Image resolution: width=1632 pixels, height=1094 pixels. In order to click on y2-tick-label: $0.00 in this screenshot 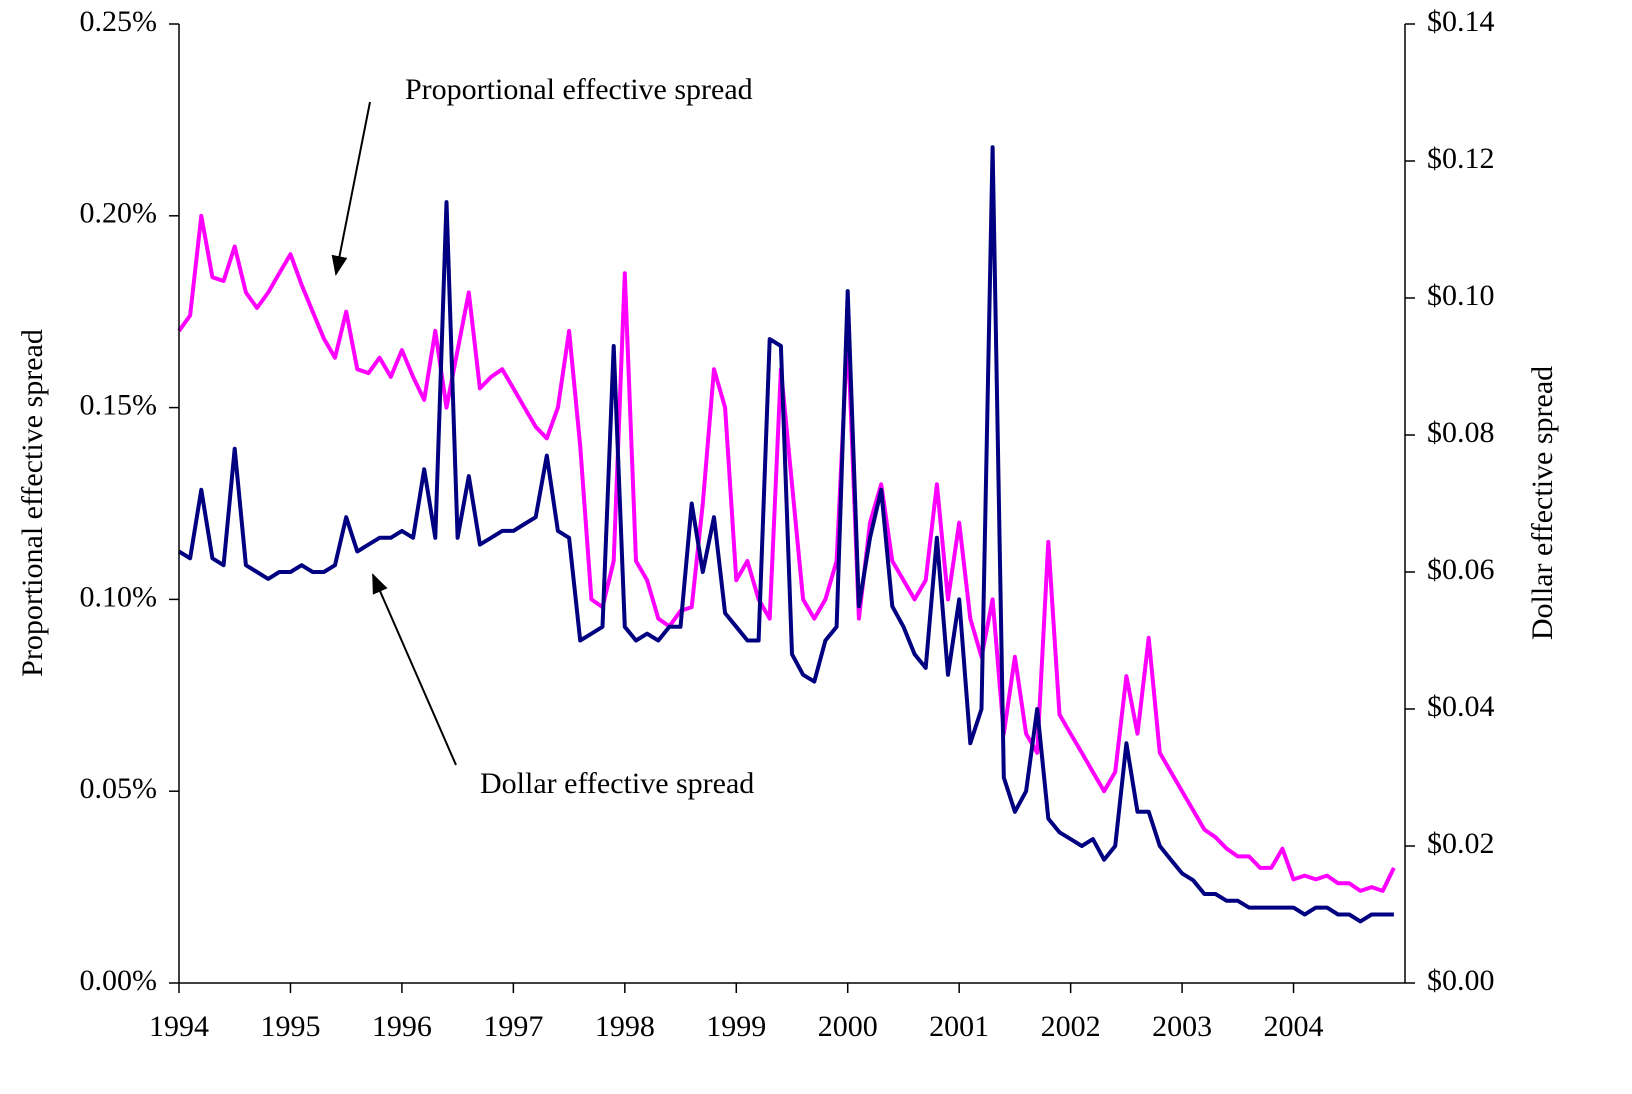, I will do `click(1461, 980)`.